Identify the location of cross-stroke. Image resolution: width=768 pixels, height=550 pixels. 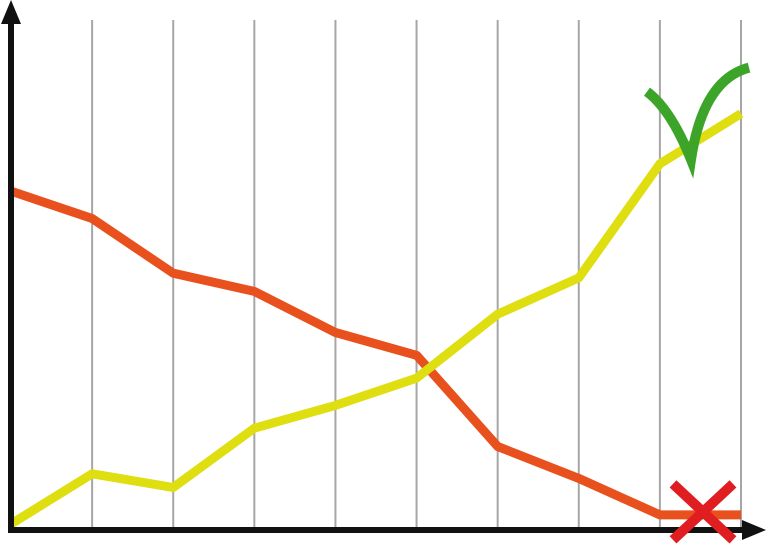
(703, 512).